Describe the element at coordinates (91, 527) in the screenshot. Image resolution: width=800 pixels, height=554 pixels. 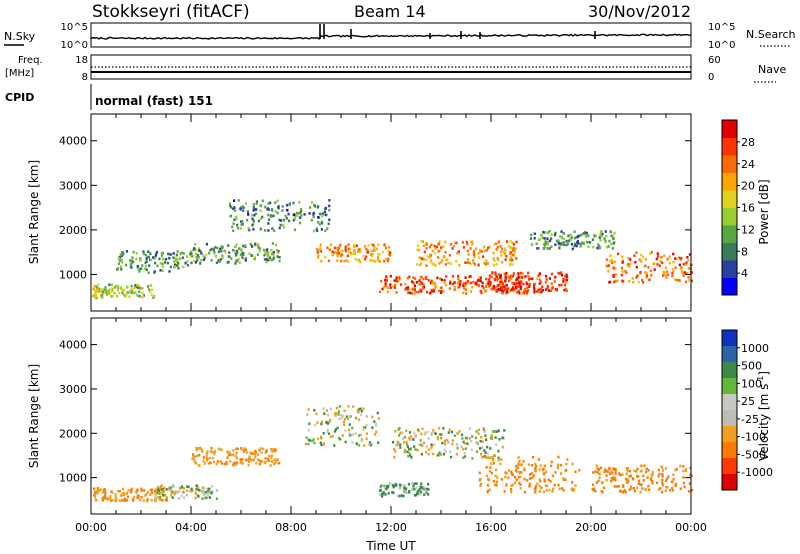
I see `x-tick-label: 00:00` at that location.